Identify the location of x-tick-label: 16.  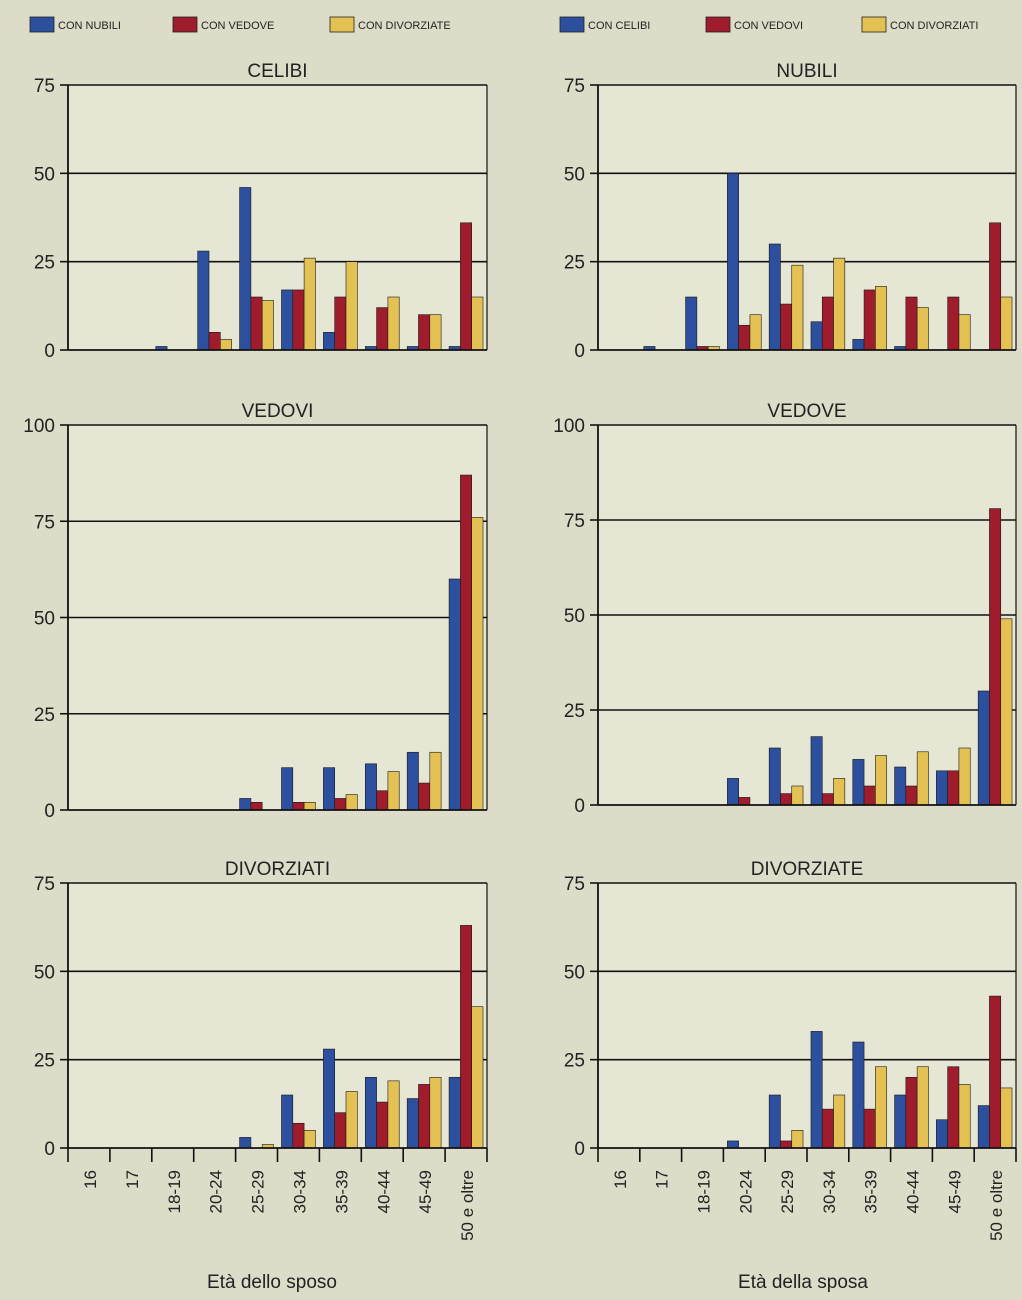
(620, 1179).